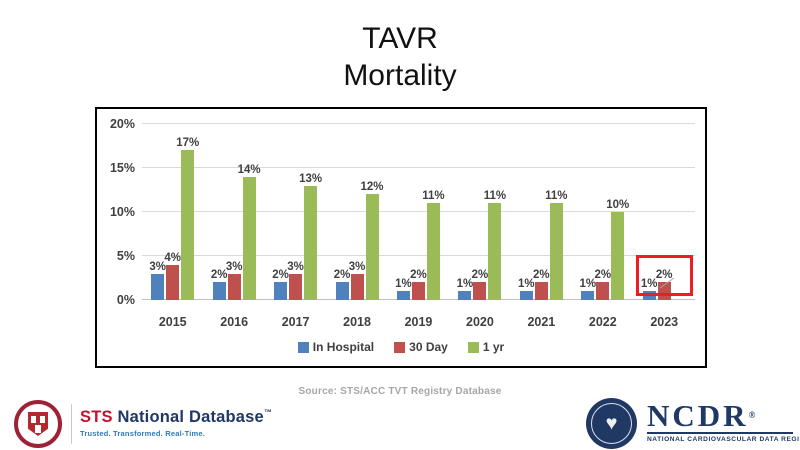  Describe the element at coordinates (310, 236) in the screenshot. I see `1-yr-bar-2017: 13%` at that location.